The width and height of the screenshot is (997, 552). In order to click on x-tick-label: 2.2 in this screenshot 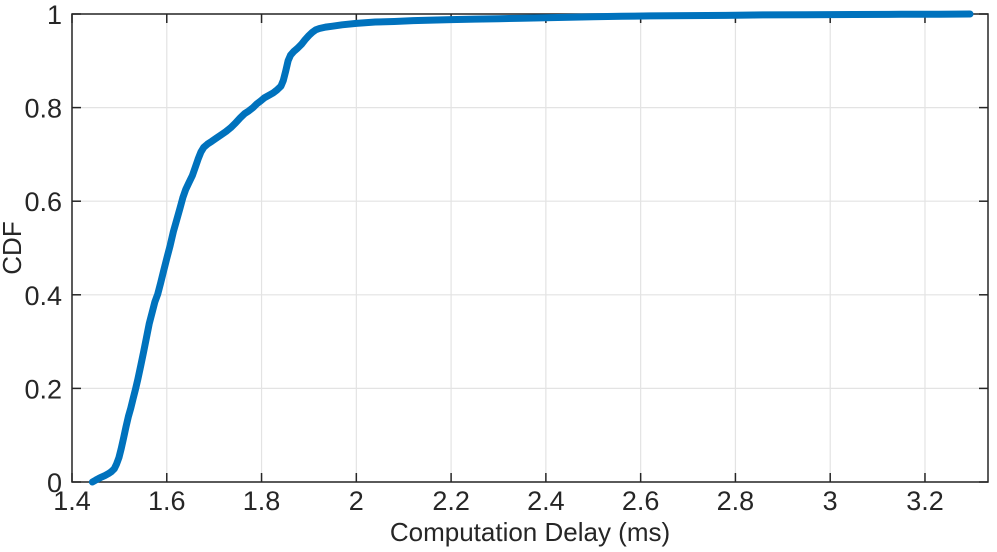, I will do `click(451, 501)`.